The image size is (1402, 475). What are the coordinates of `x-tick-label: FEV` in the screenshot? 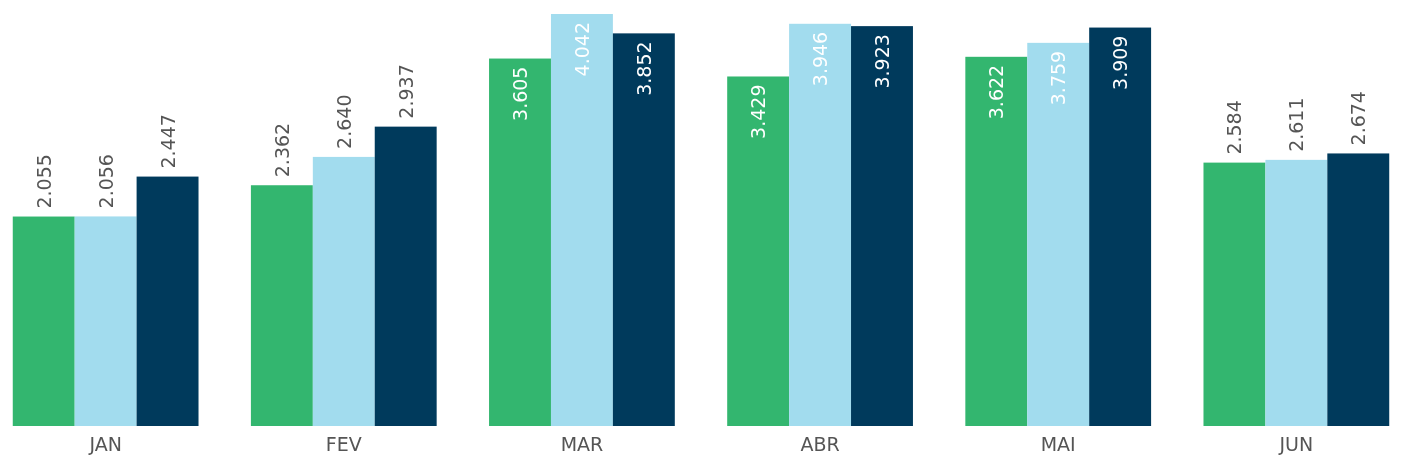 It's located at (343, 444).